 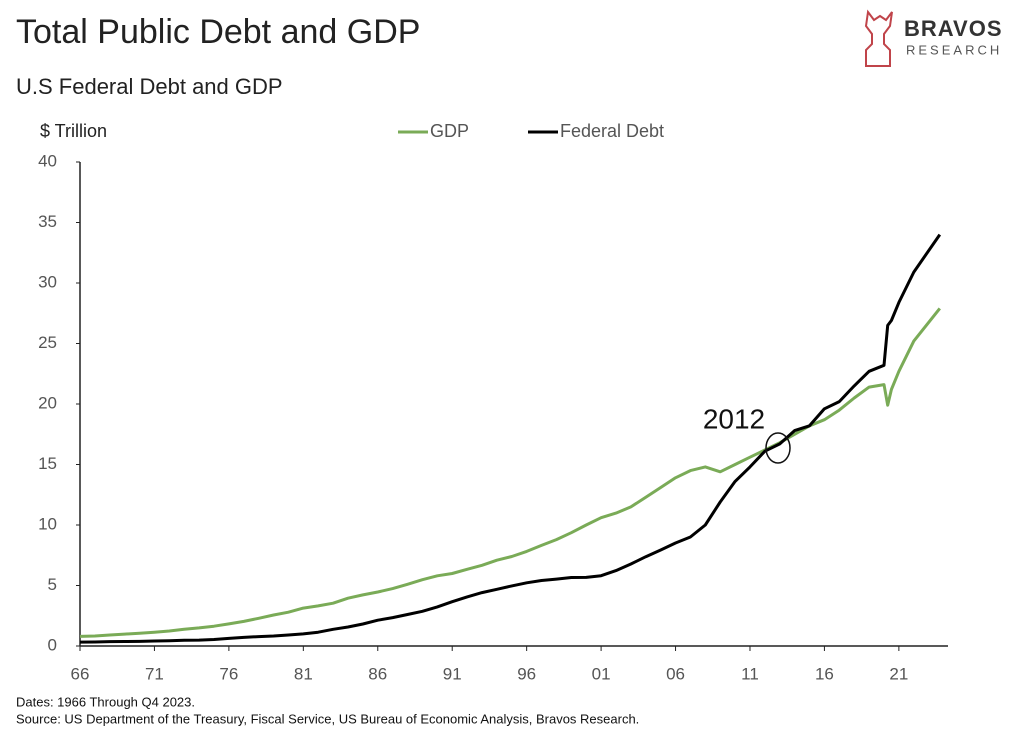 What do you see at coordinates (80, 673) in the screenshot?
I see `x-tick-label: 66` at bounding box center [80, 673].